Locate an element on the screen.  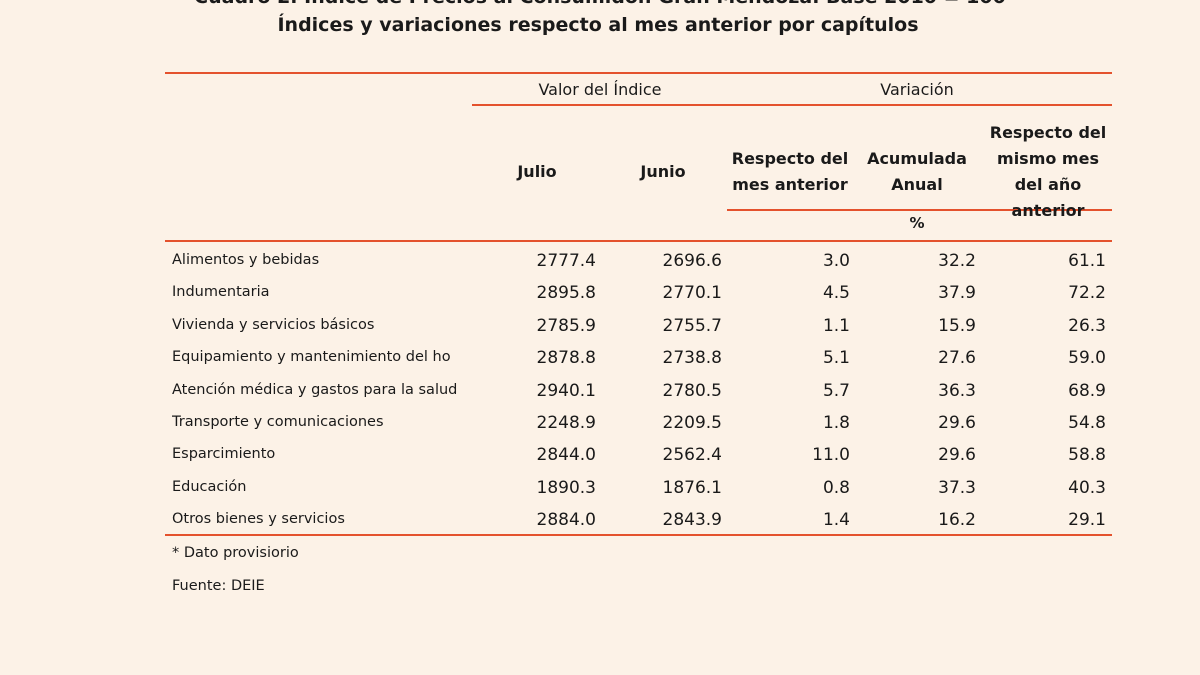
cell: 40.3 is located at coordinates (1087, 487).